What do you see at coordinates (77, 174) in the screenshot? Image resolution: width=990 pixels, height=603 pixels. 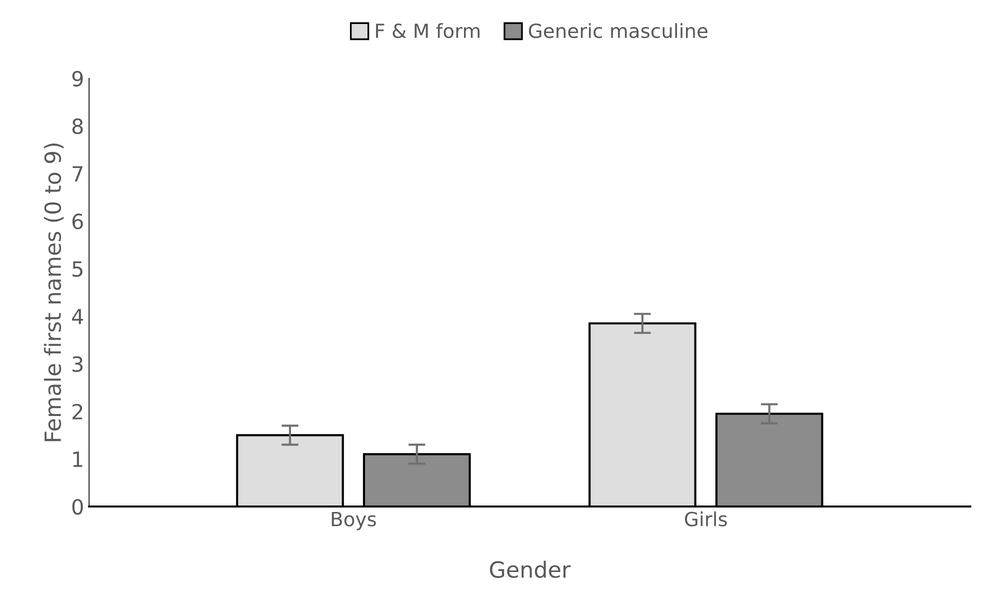 I see `y-tick-label: 7` at bounding box center [77, 174].